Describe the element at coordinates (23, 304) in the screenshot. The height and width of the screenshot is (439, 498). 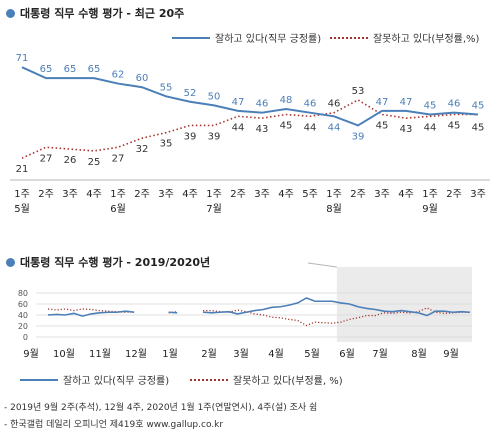
I see `y-tick-label: 60` at that location.